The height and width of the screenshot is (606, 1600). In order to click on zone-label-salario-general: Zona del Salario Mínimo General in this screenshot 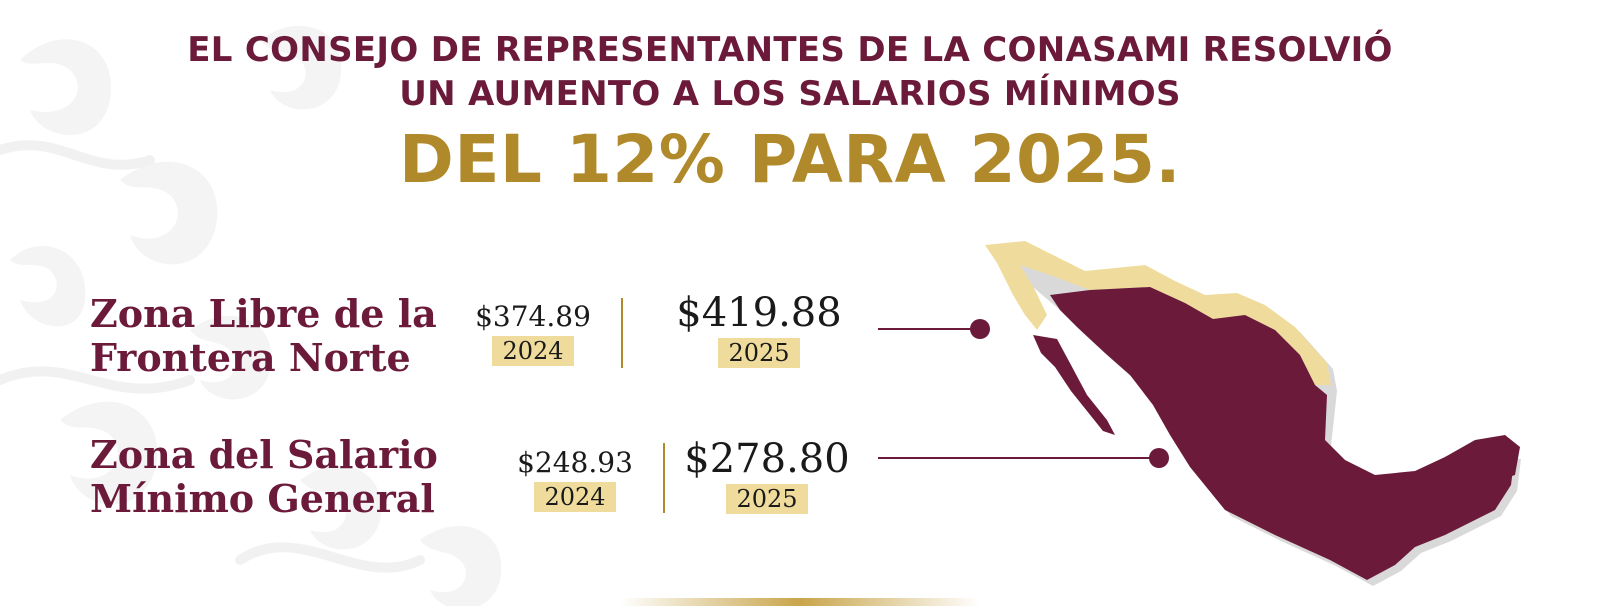, I will do `click(264, 477)`.